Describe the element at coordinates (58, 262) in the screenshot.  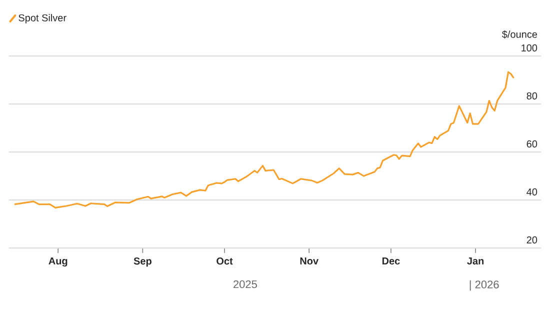
I see `x-tick-label: Aug` at that location.